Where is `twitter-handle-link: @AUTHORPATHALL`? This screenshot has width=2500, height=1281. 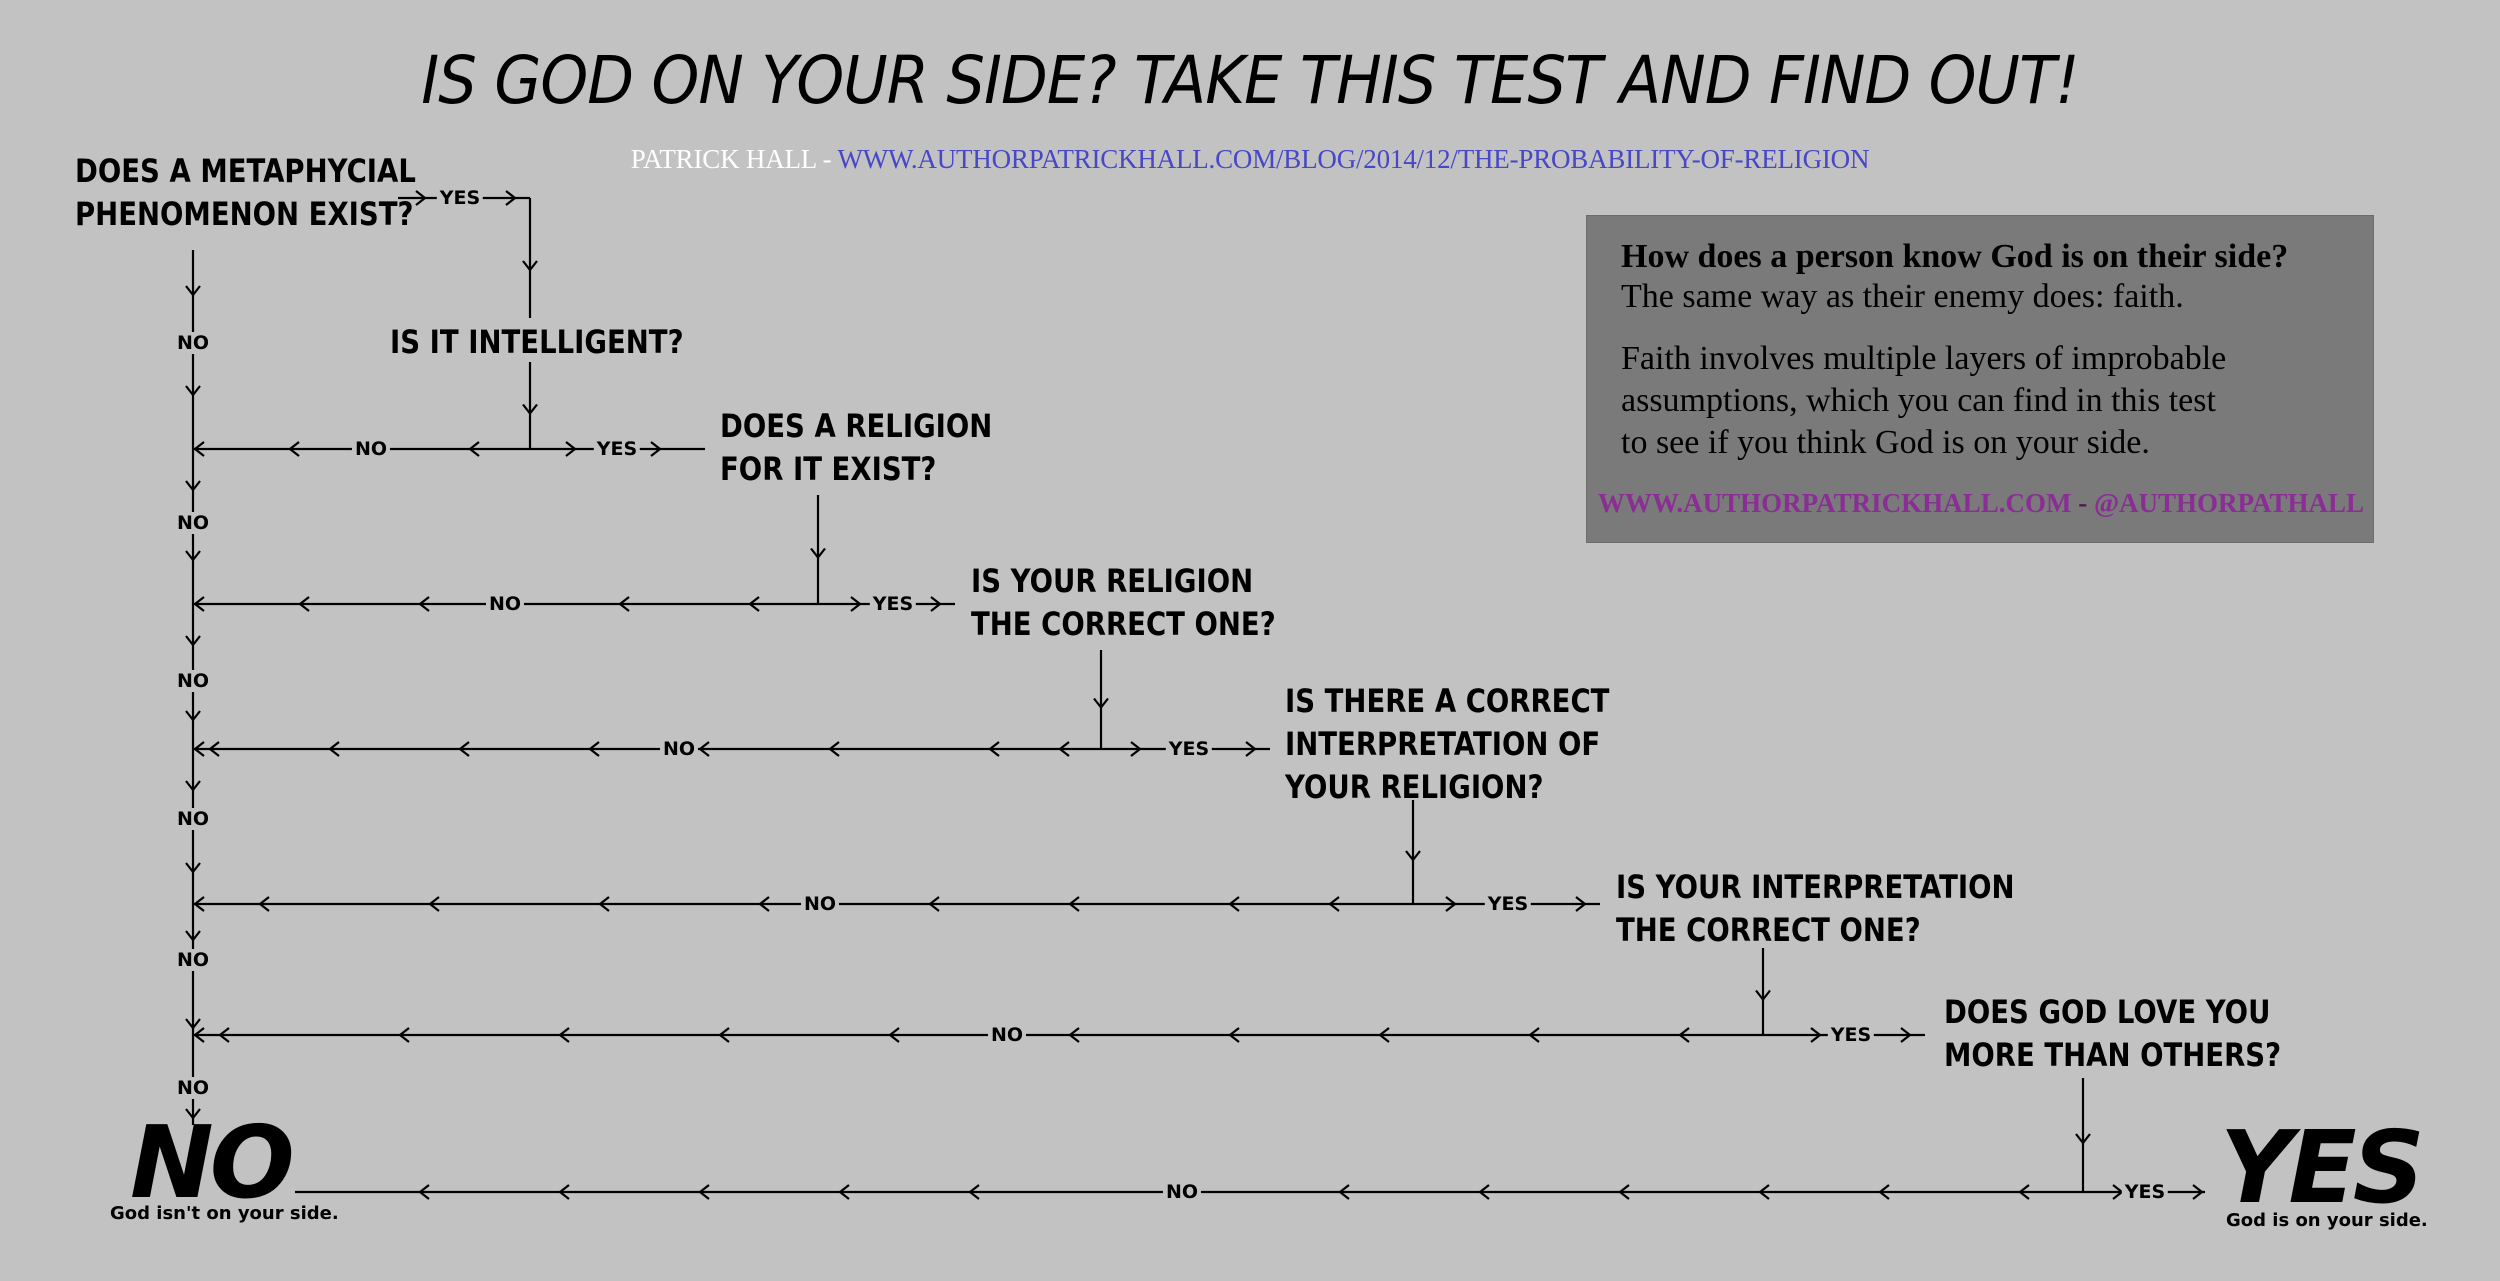
twitter-handle-link: @AUTHORPATHALL is located at coordinates (2229, 503).